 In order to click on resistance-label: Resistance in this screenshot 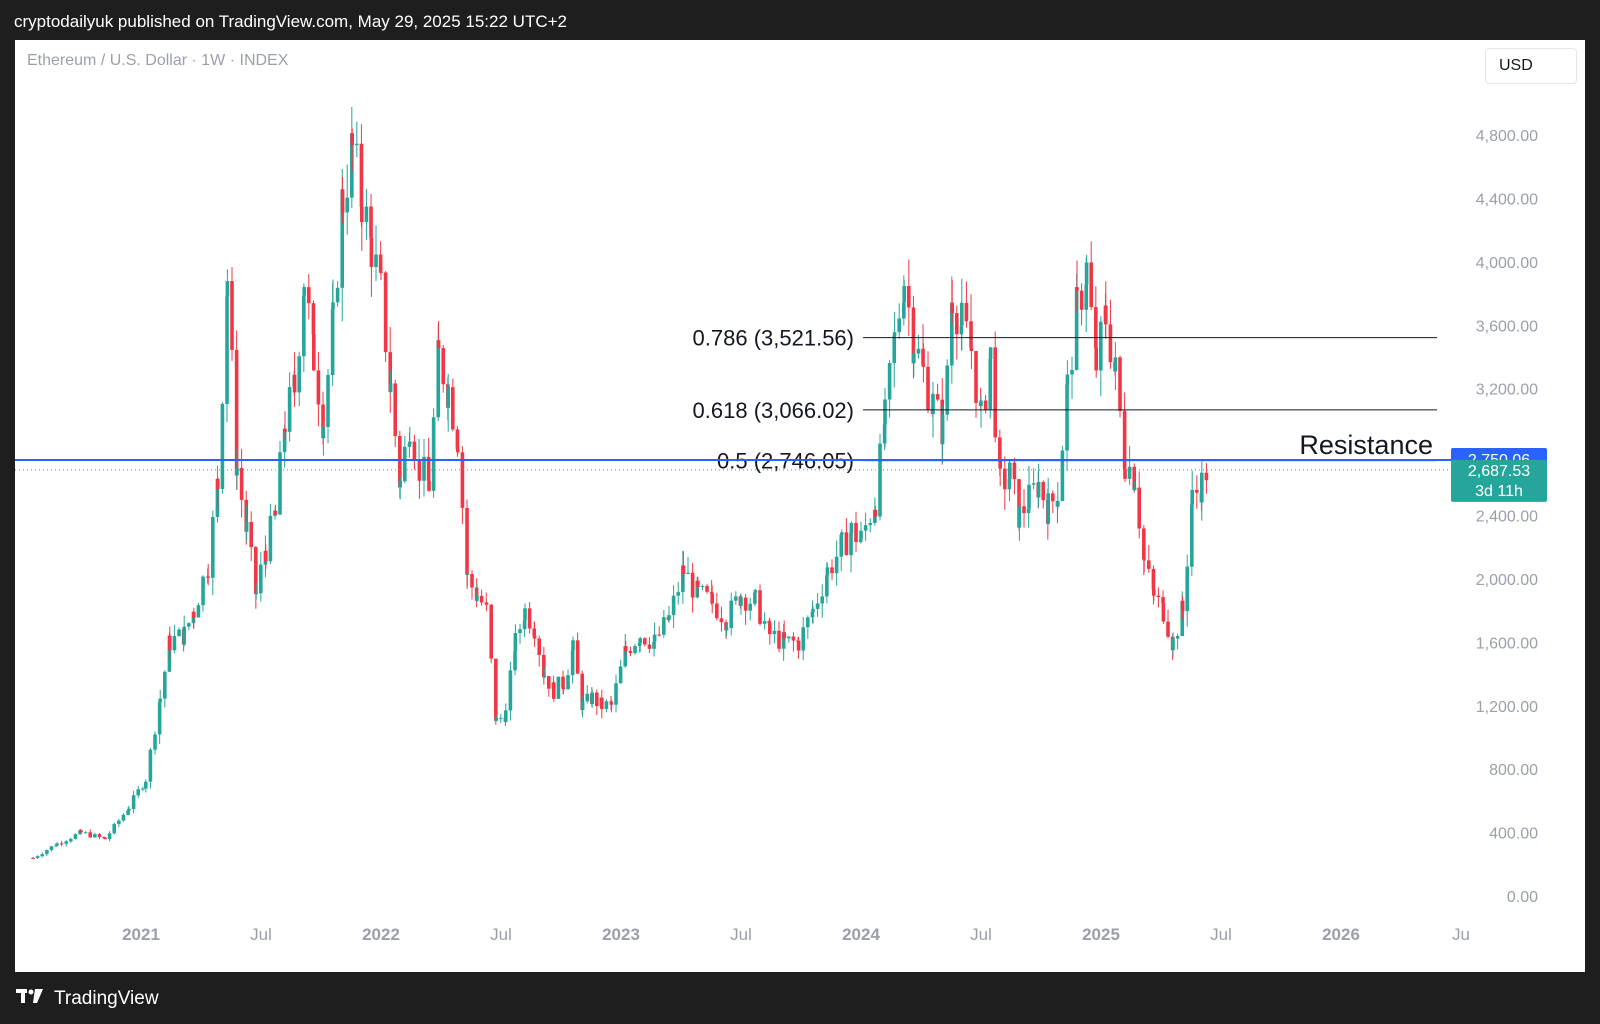, I will do `click(1366, 445)`.